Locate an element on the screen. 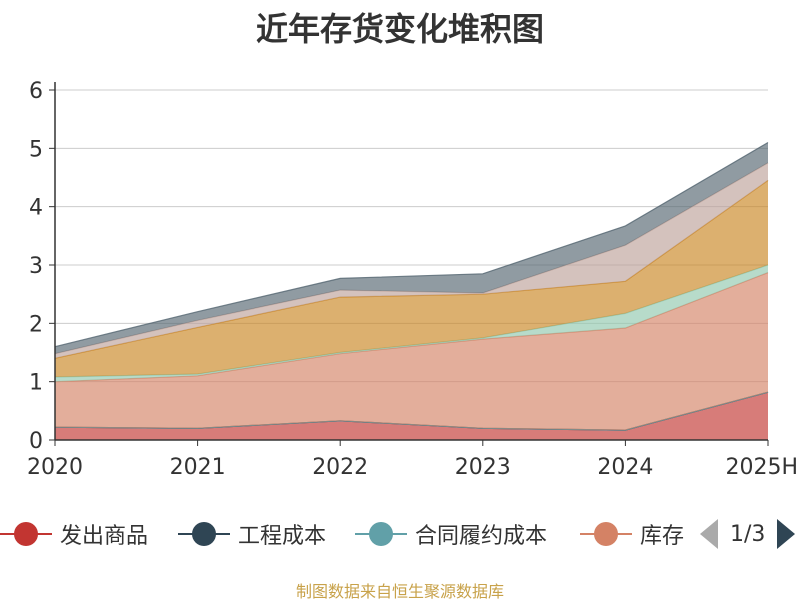 The height and width of the screenshot is (602, 800). legend-item: 库存 is located at coordinates (632, 534).